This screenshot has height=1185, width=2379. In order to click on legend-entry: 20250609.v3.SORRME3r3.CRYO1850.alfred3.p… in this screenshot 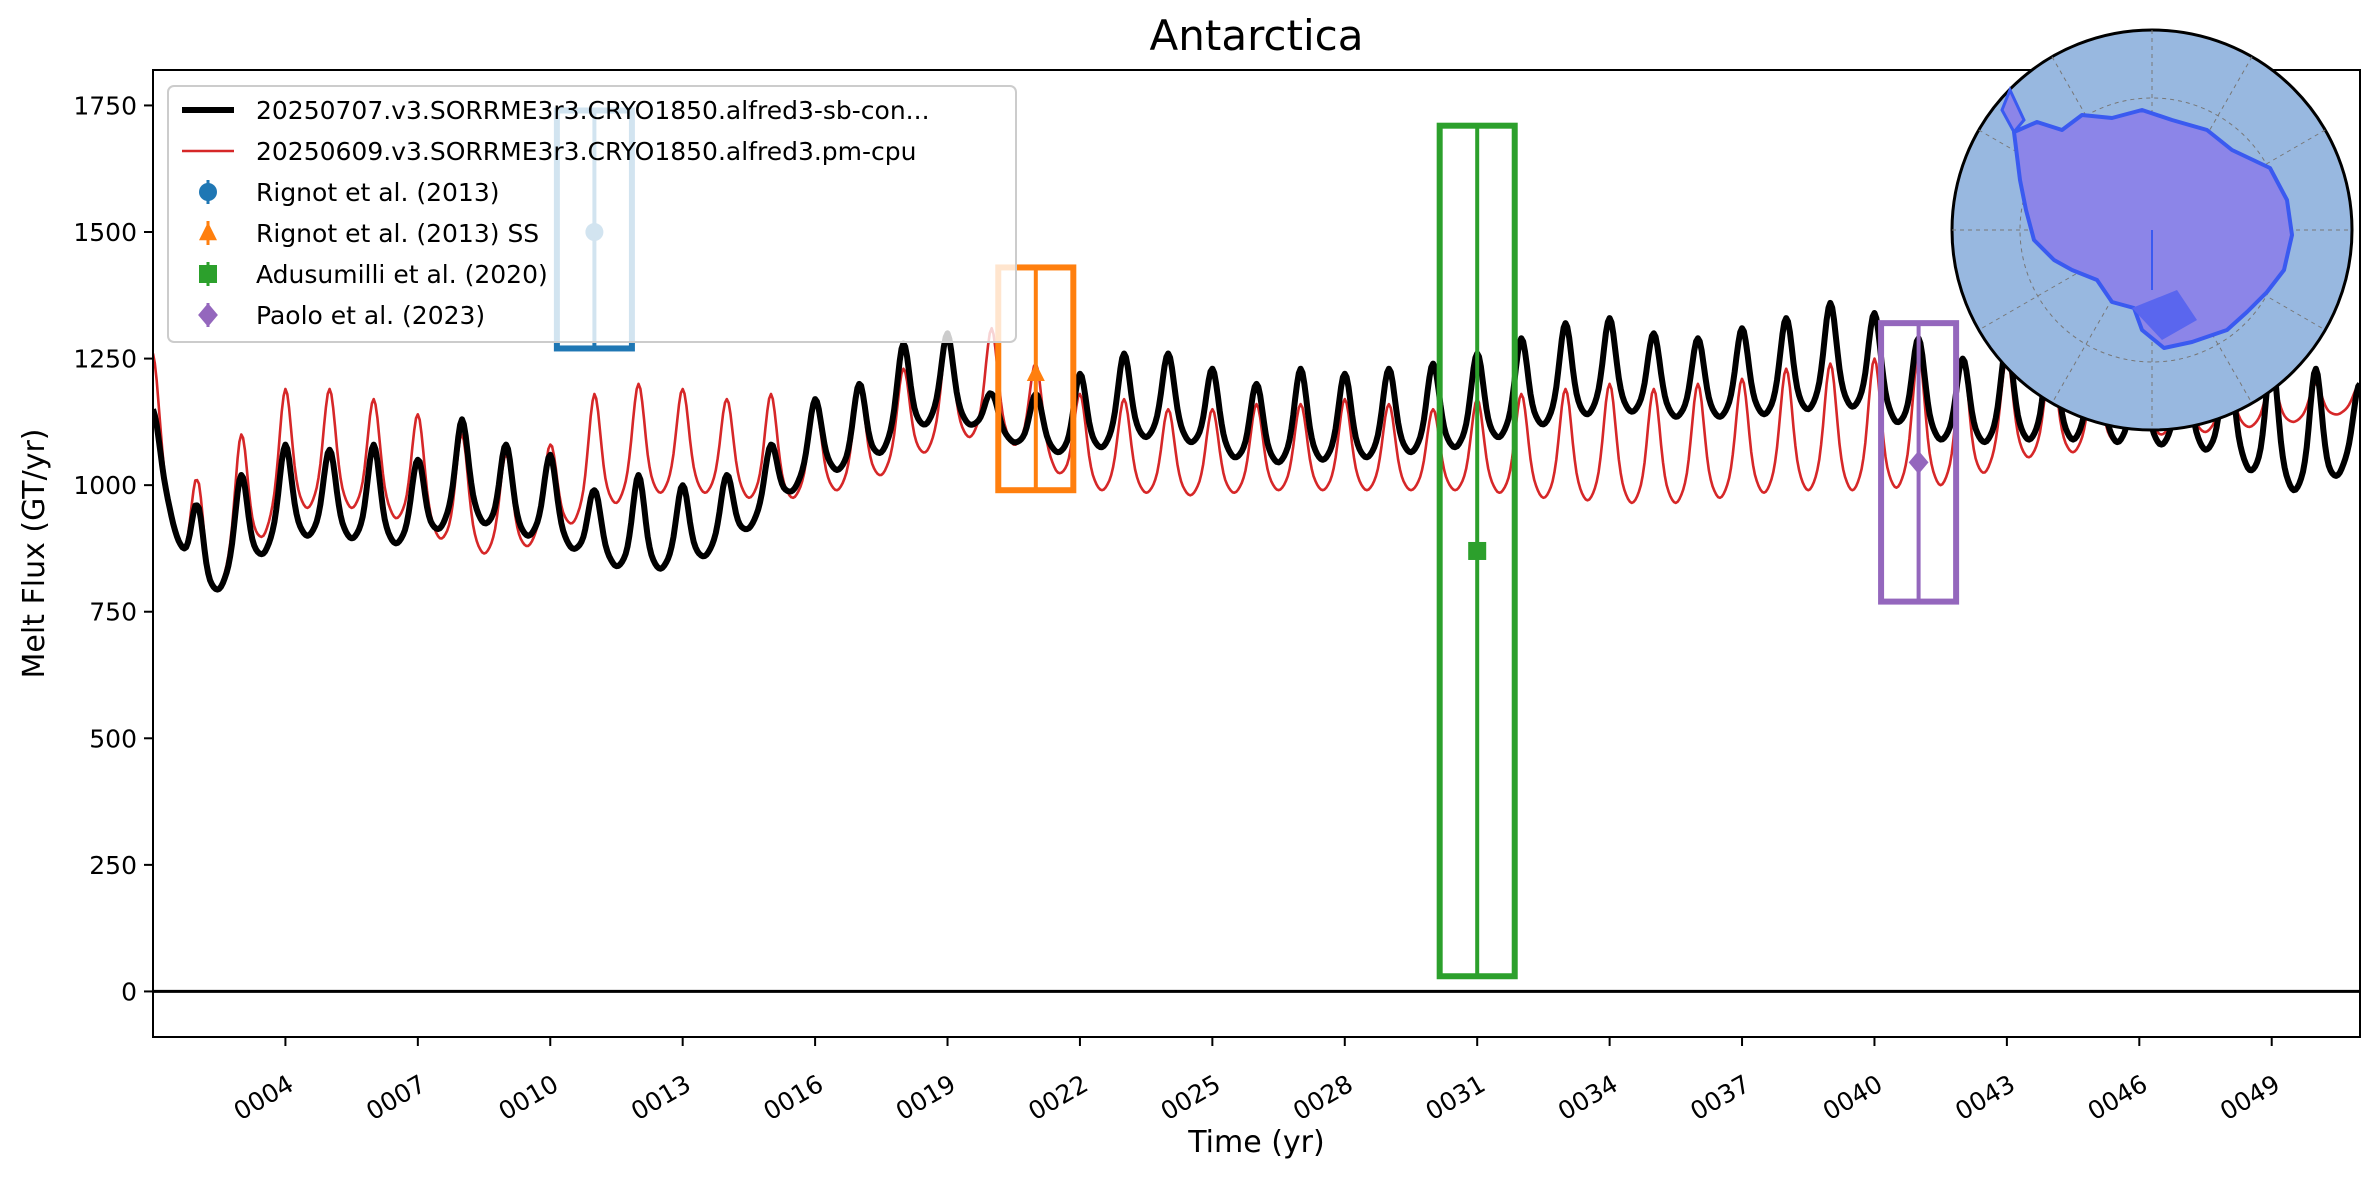, I will do `click(549, 151)`.